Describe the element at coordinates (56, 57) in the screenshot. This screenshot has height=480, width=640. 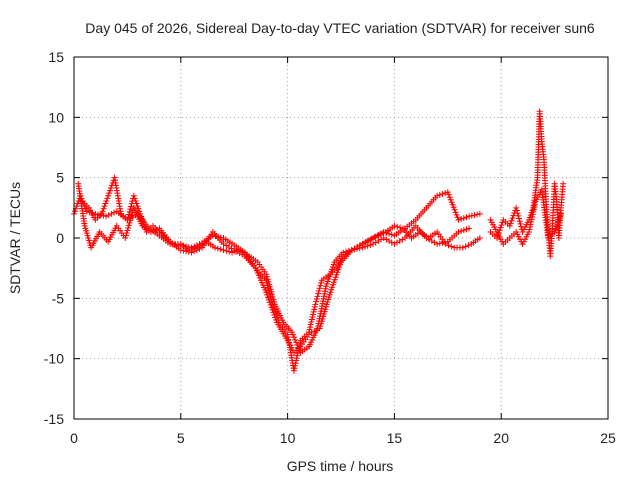
I see `y-tick-label: 15` at that location.